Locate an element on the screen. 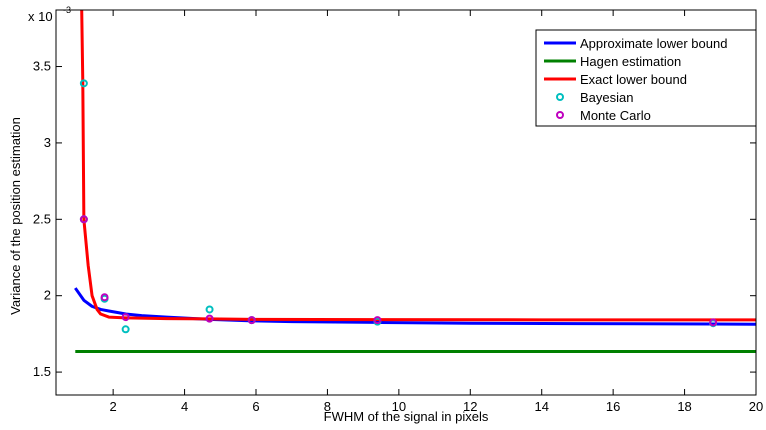  y-tick-label: 2.5 is located at coordinates (42, 218).